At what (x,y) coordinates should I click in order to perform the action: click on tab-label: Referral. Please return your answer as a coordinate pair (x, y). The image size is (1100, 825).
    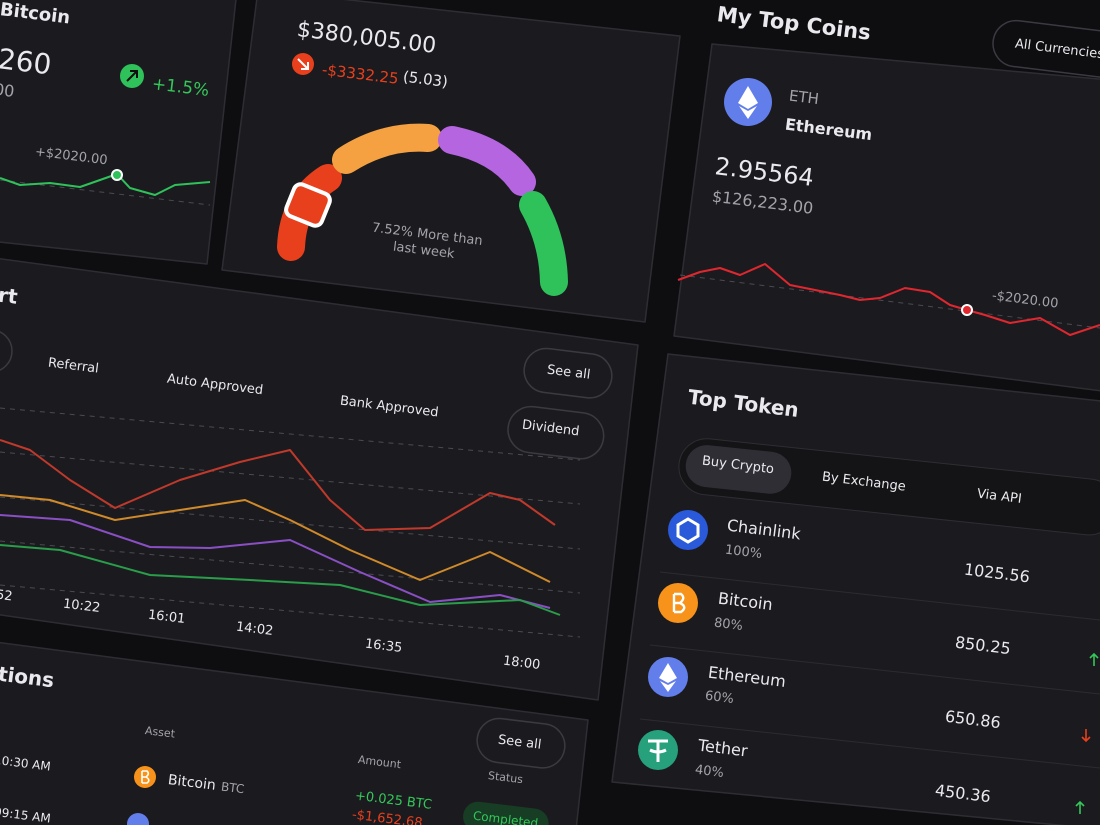
    Looking at the image, I should click on (73, 366).